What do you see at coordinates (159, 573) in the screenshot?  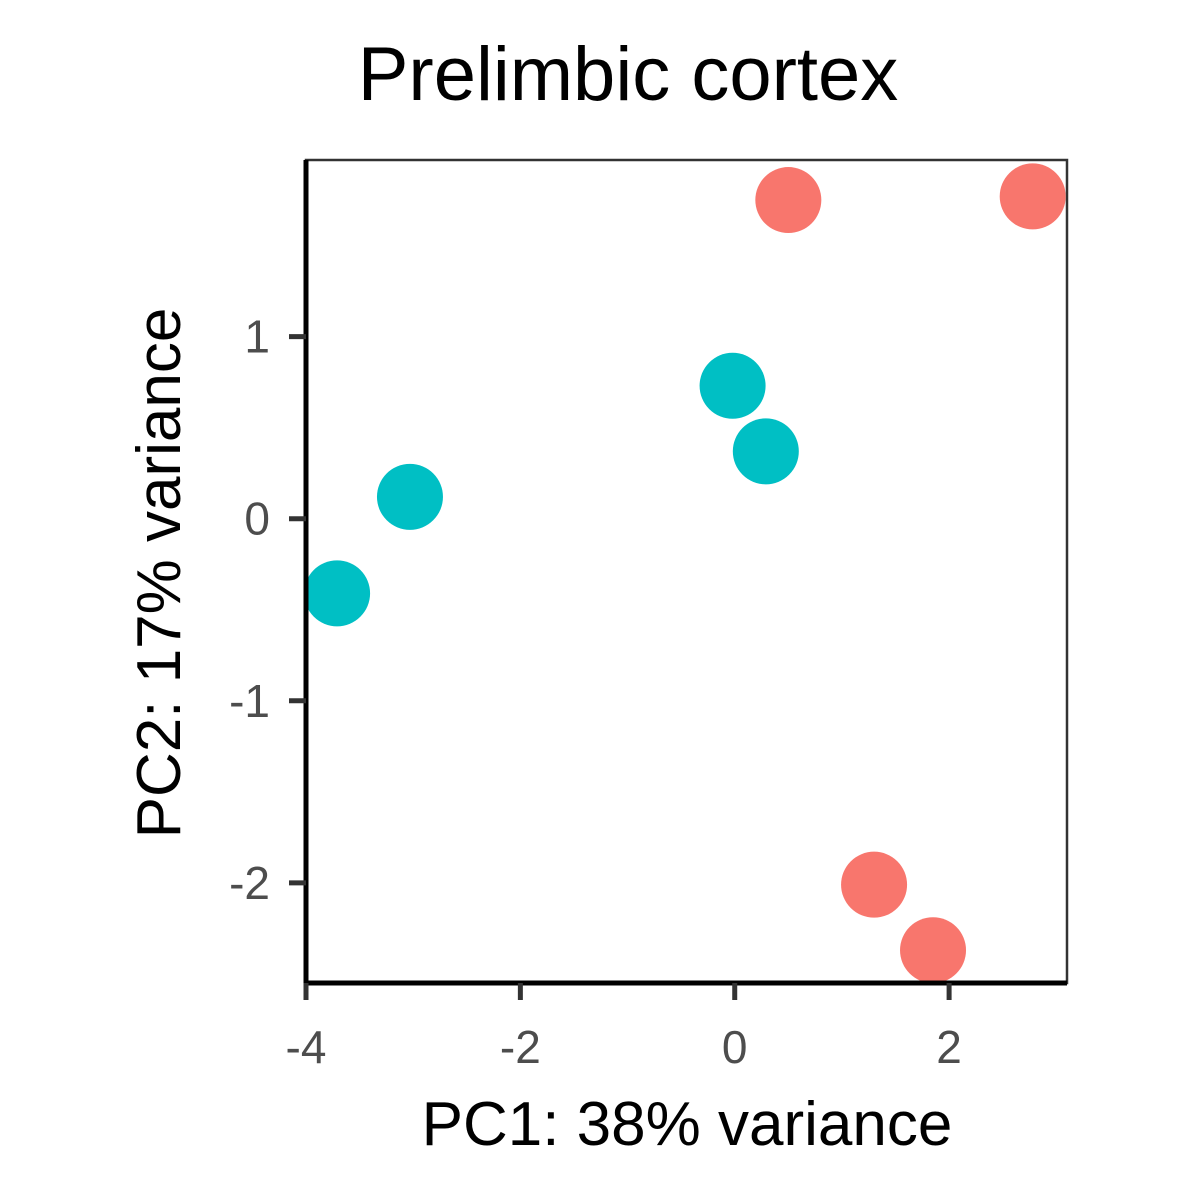 I see `y-axis-title: PC2: 17% variance` at bounding box center [159, 573].